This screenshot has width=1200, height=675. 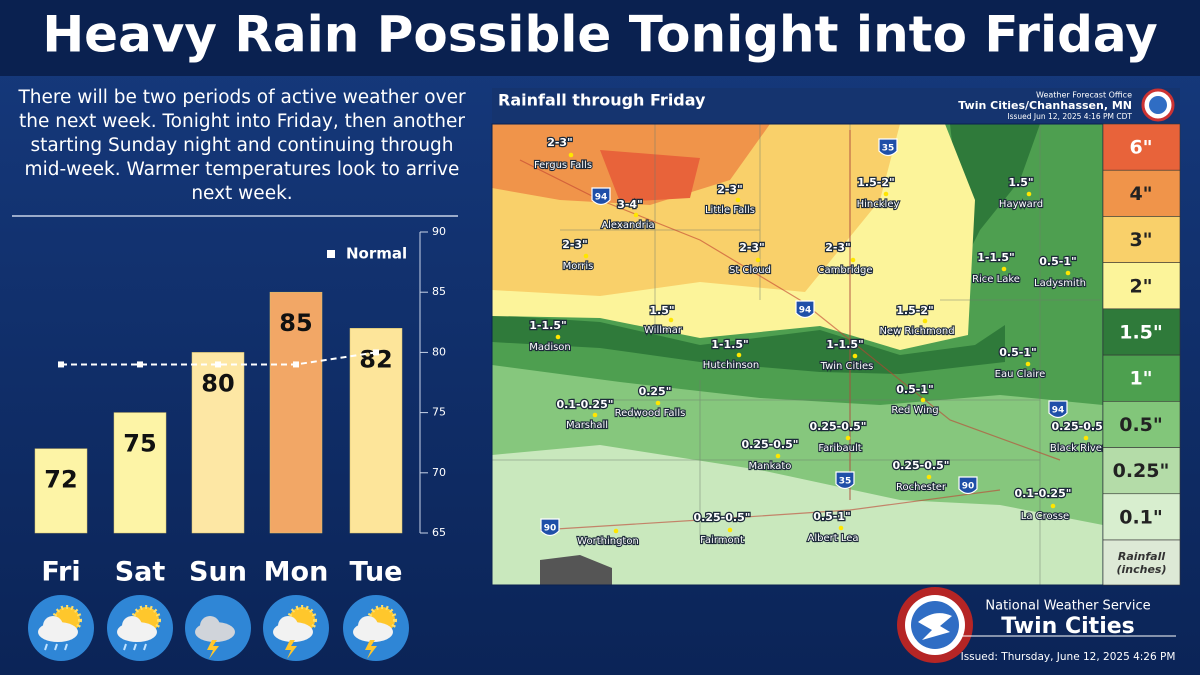 I want to click on rain-amount: 3-4", so click(x=630, y=204).